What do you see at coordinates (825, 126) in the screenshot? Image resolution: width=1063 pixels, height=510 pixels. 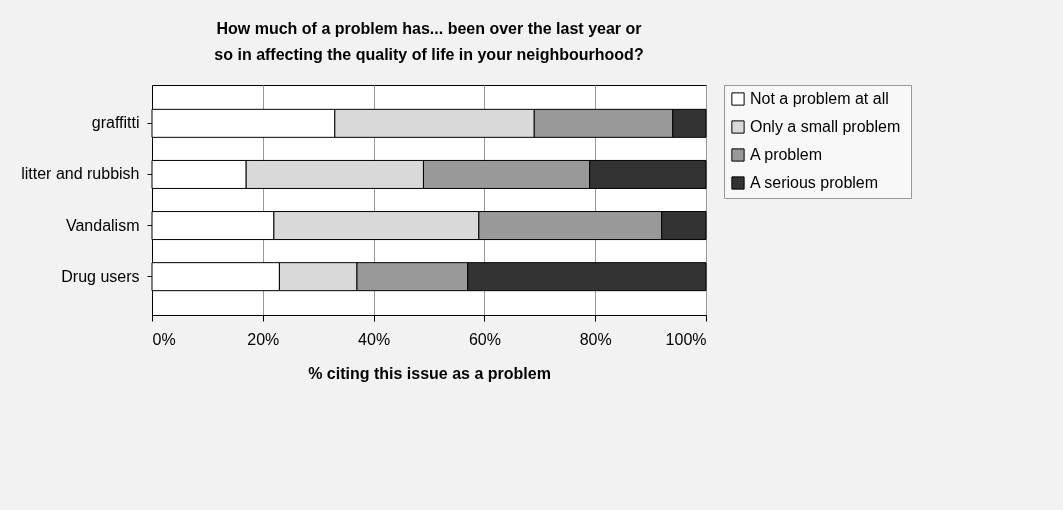 I see `legend-label: Only a small problem` at bounding box center [825, 126].